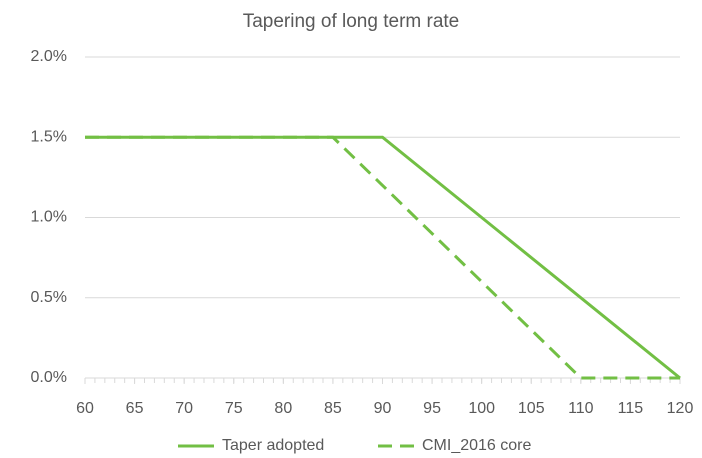  What do you see at coordinates (234, 408) in the screenshot?
I see `x-tick-label: 75` at bounding box center [234, 408].